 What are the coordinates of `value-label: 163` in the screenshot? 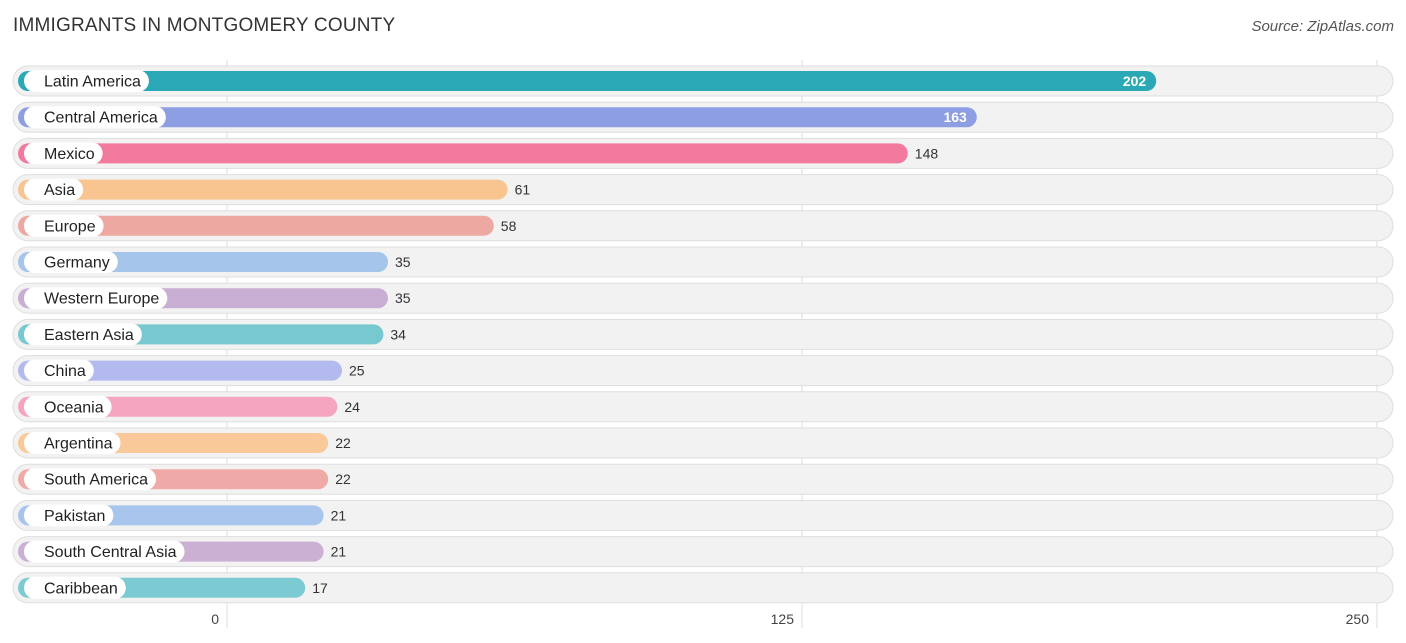 It's located at (955, 117).